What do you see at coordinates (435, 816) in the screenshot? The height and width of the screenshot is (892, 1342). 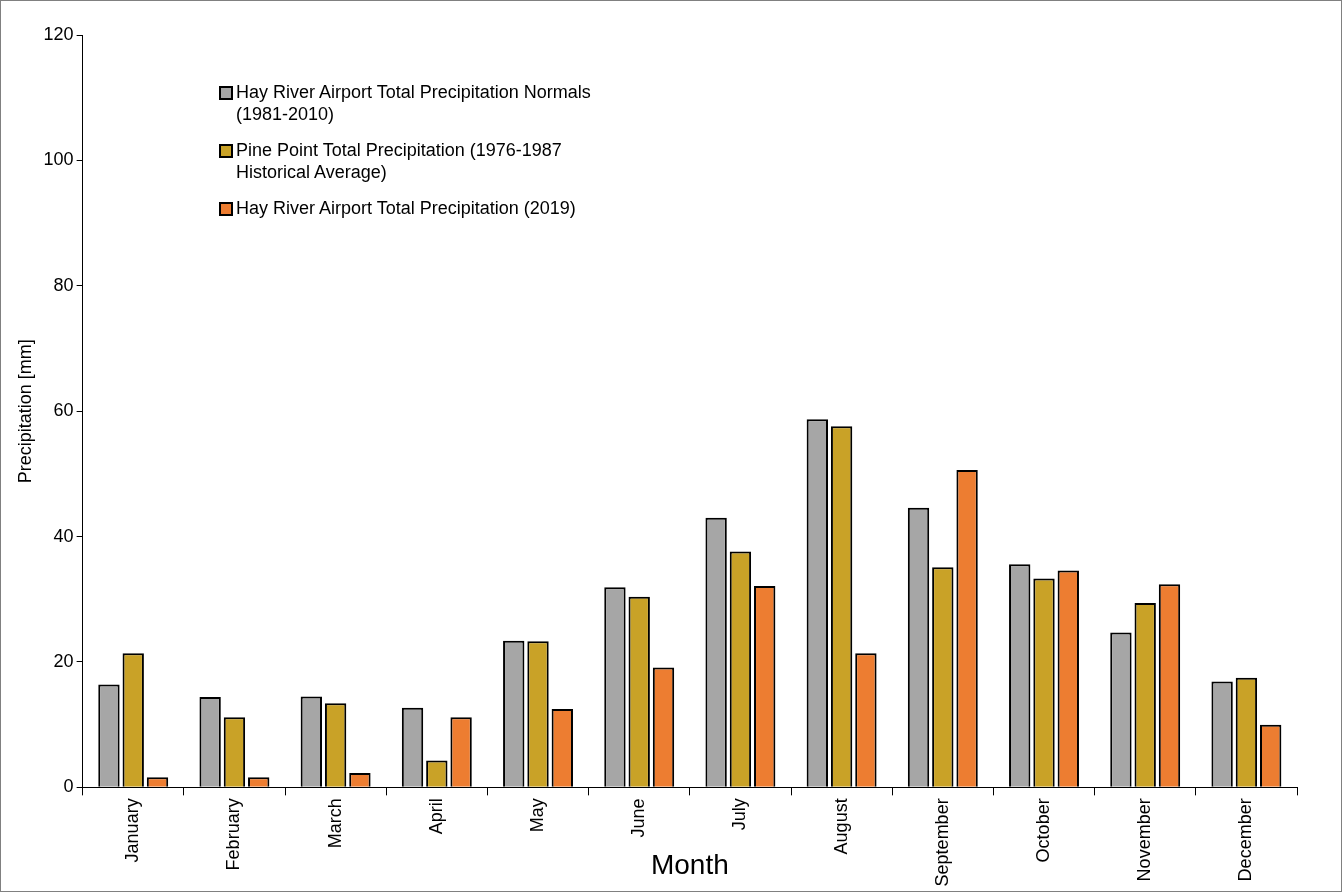 I see `x-tick-label: April` at bounding box center [435, 816].